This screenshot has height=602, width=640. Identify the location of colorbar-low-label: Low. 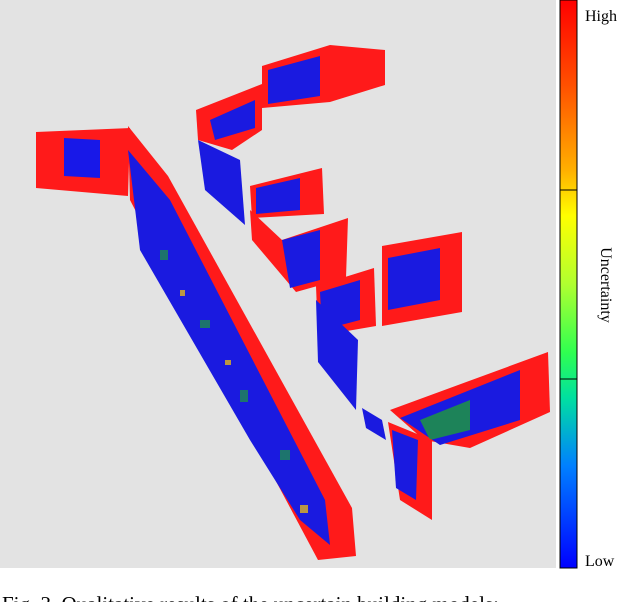
(600, 561).